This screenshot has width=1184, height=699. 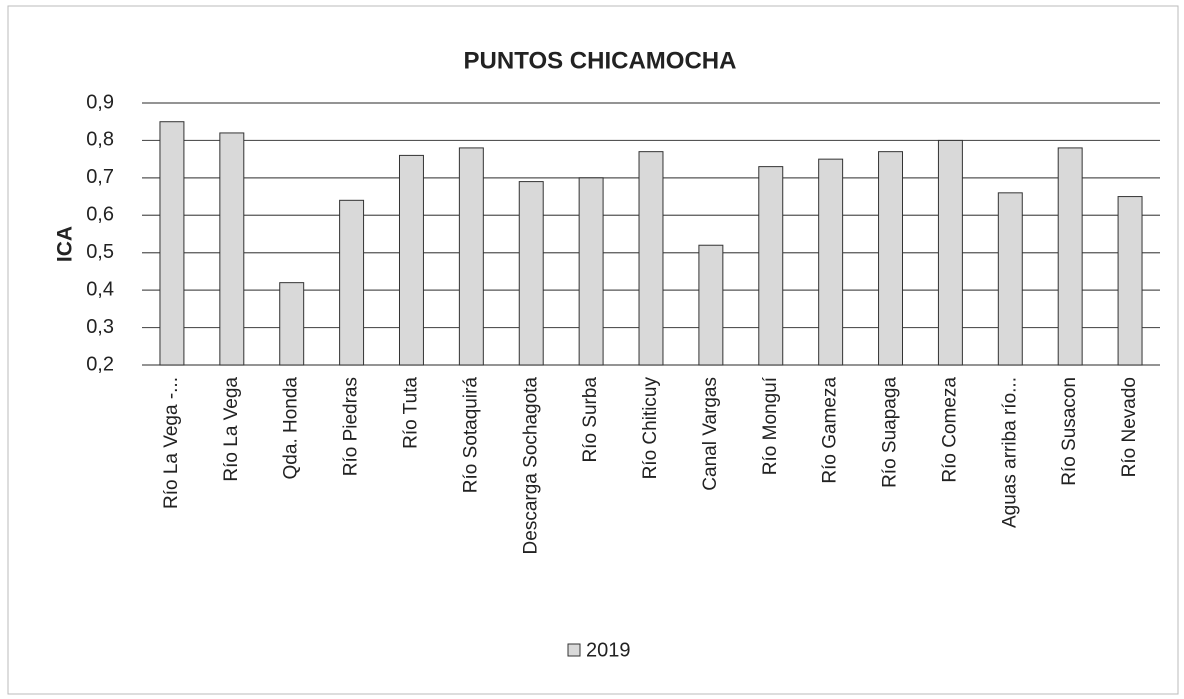 I want to click on x-tick-label: Río Piedras, so click(x=351, y=426).